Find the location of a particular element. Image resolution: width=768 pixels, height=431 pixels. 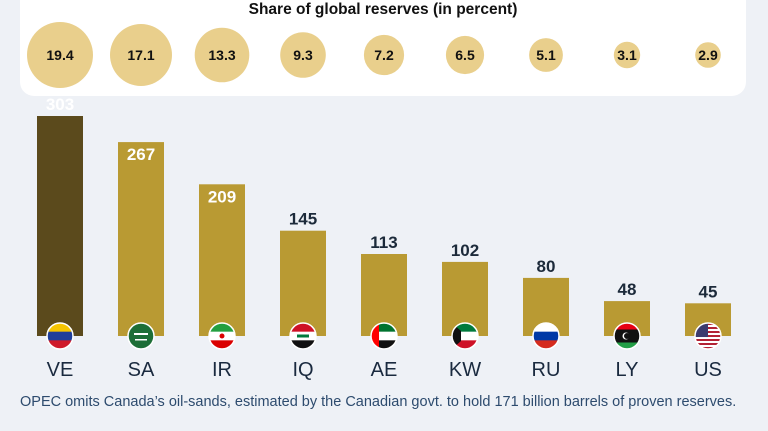

venezuela-flag-icon is located at coordinates (60, 336).